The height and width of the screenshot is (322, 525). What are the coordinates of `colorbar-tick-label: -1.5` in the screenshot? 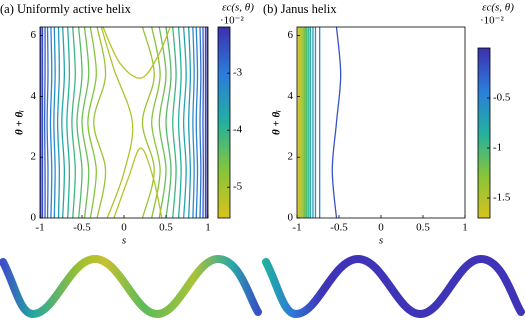 It's located at (502, 198).